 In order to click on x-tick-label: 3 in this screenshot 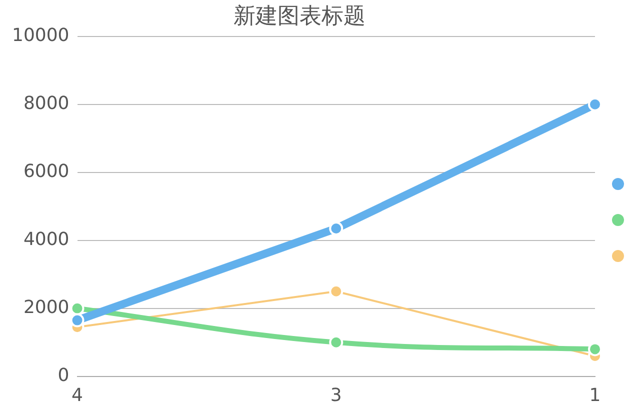, I will do `click(336, 395)`.